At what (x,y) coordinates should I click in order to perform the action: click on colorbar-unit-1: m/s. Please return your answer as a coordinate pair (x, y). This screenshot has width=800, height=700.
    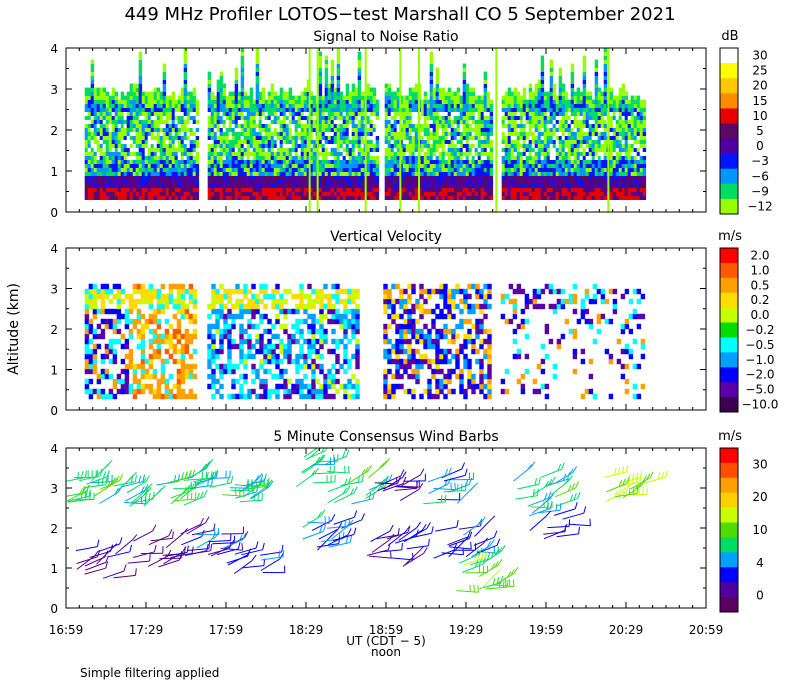
    Looking at the image, I should click on (730, 236).